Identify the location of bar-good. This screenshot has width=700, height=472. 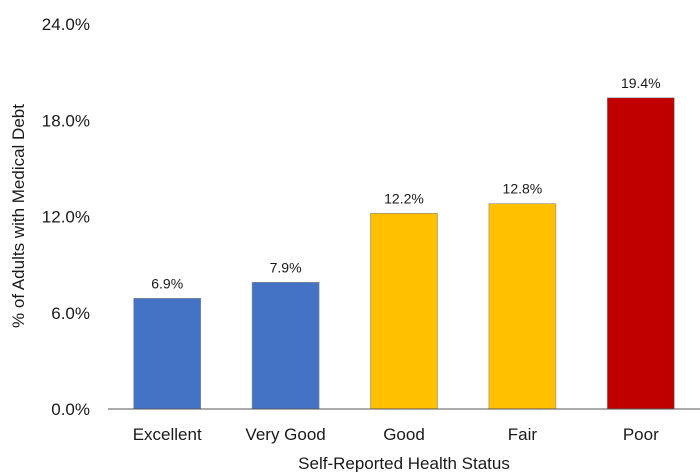
(404, 311).